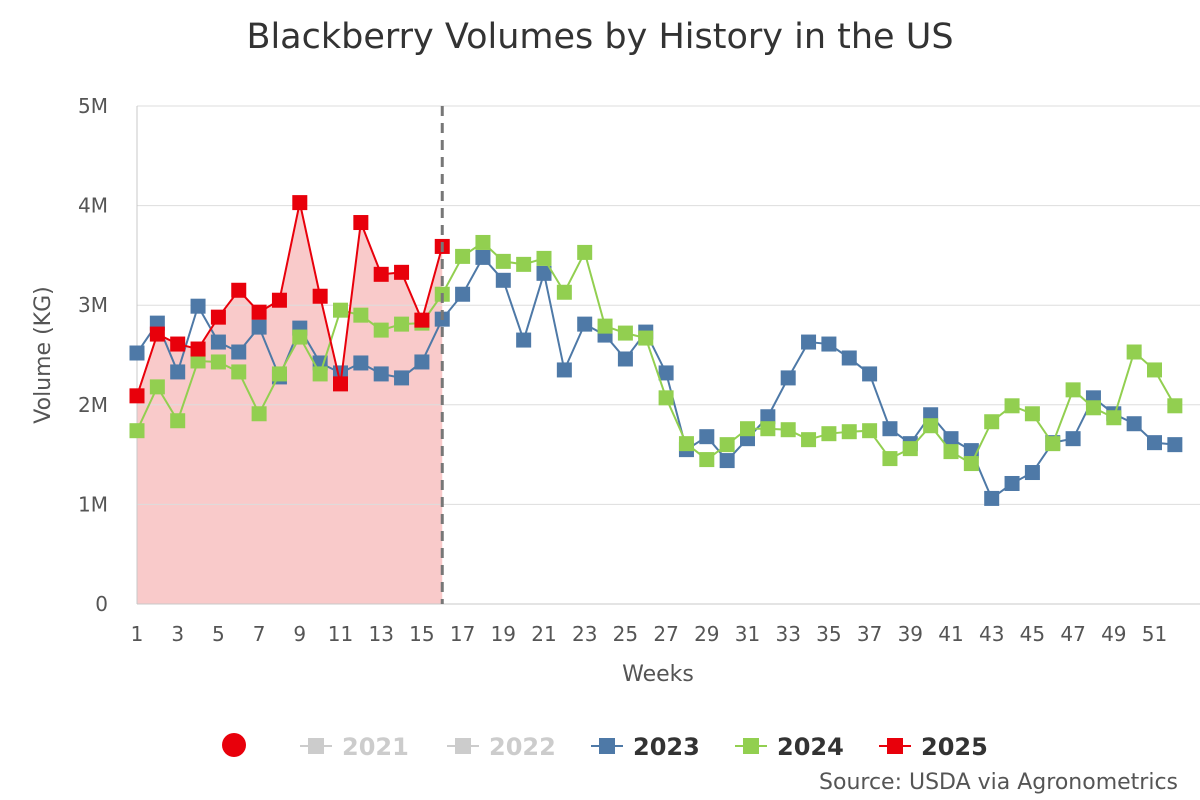 The width and height of the screenshot is (1200, 800). What do you see at coordinates (789, 747) in the screenshot?
I see `legend-item-2024: 2024` at bounding box center [789, 747].